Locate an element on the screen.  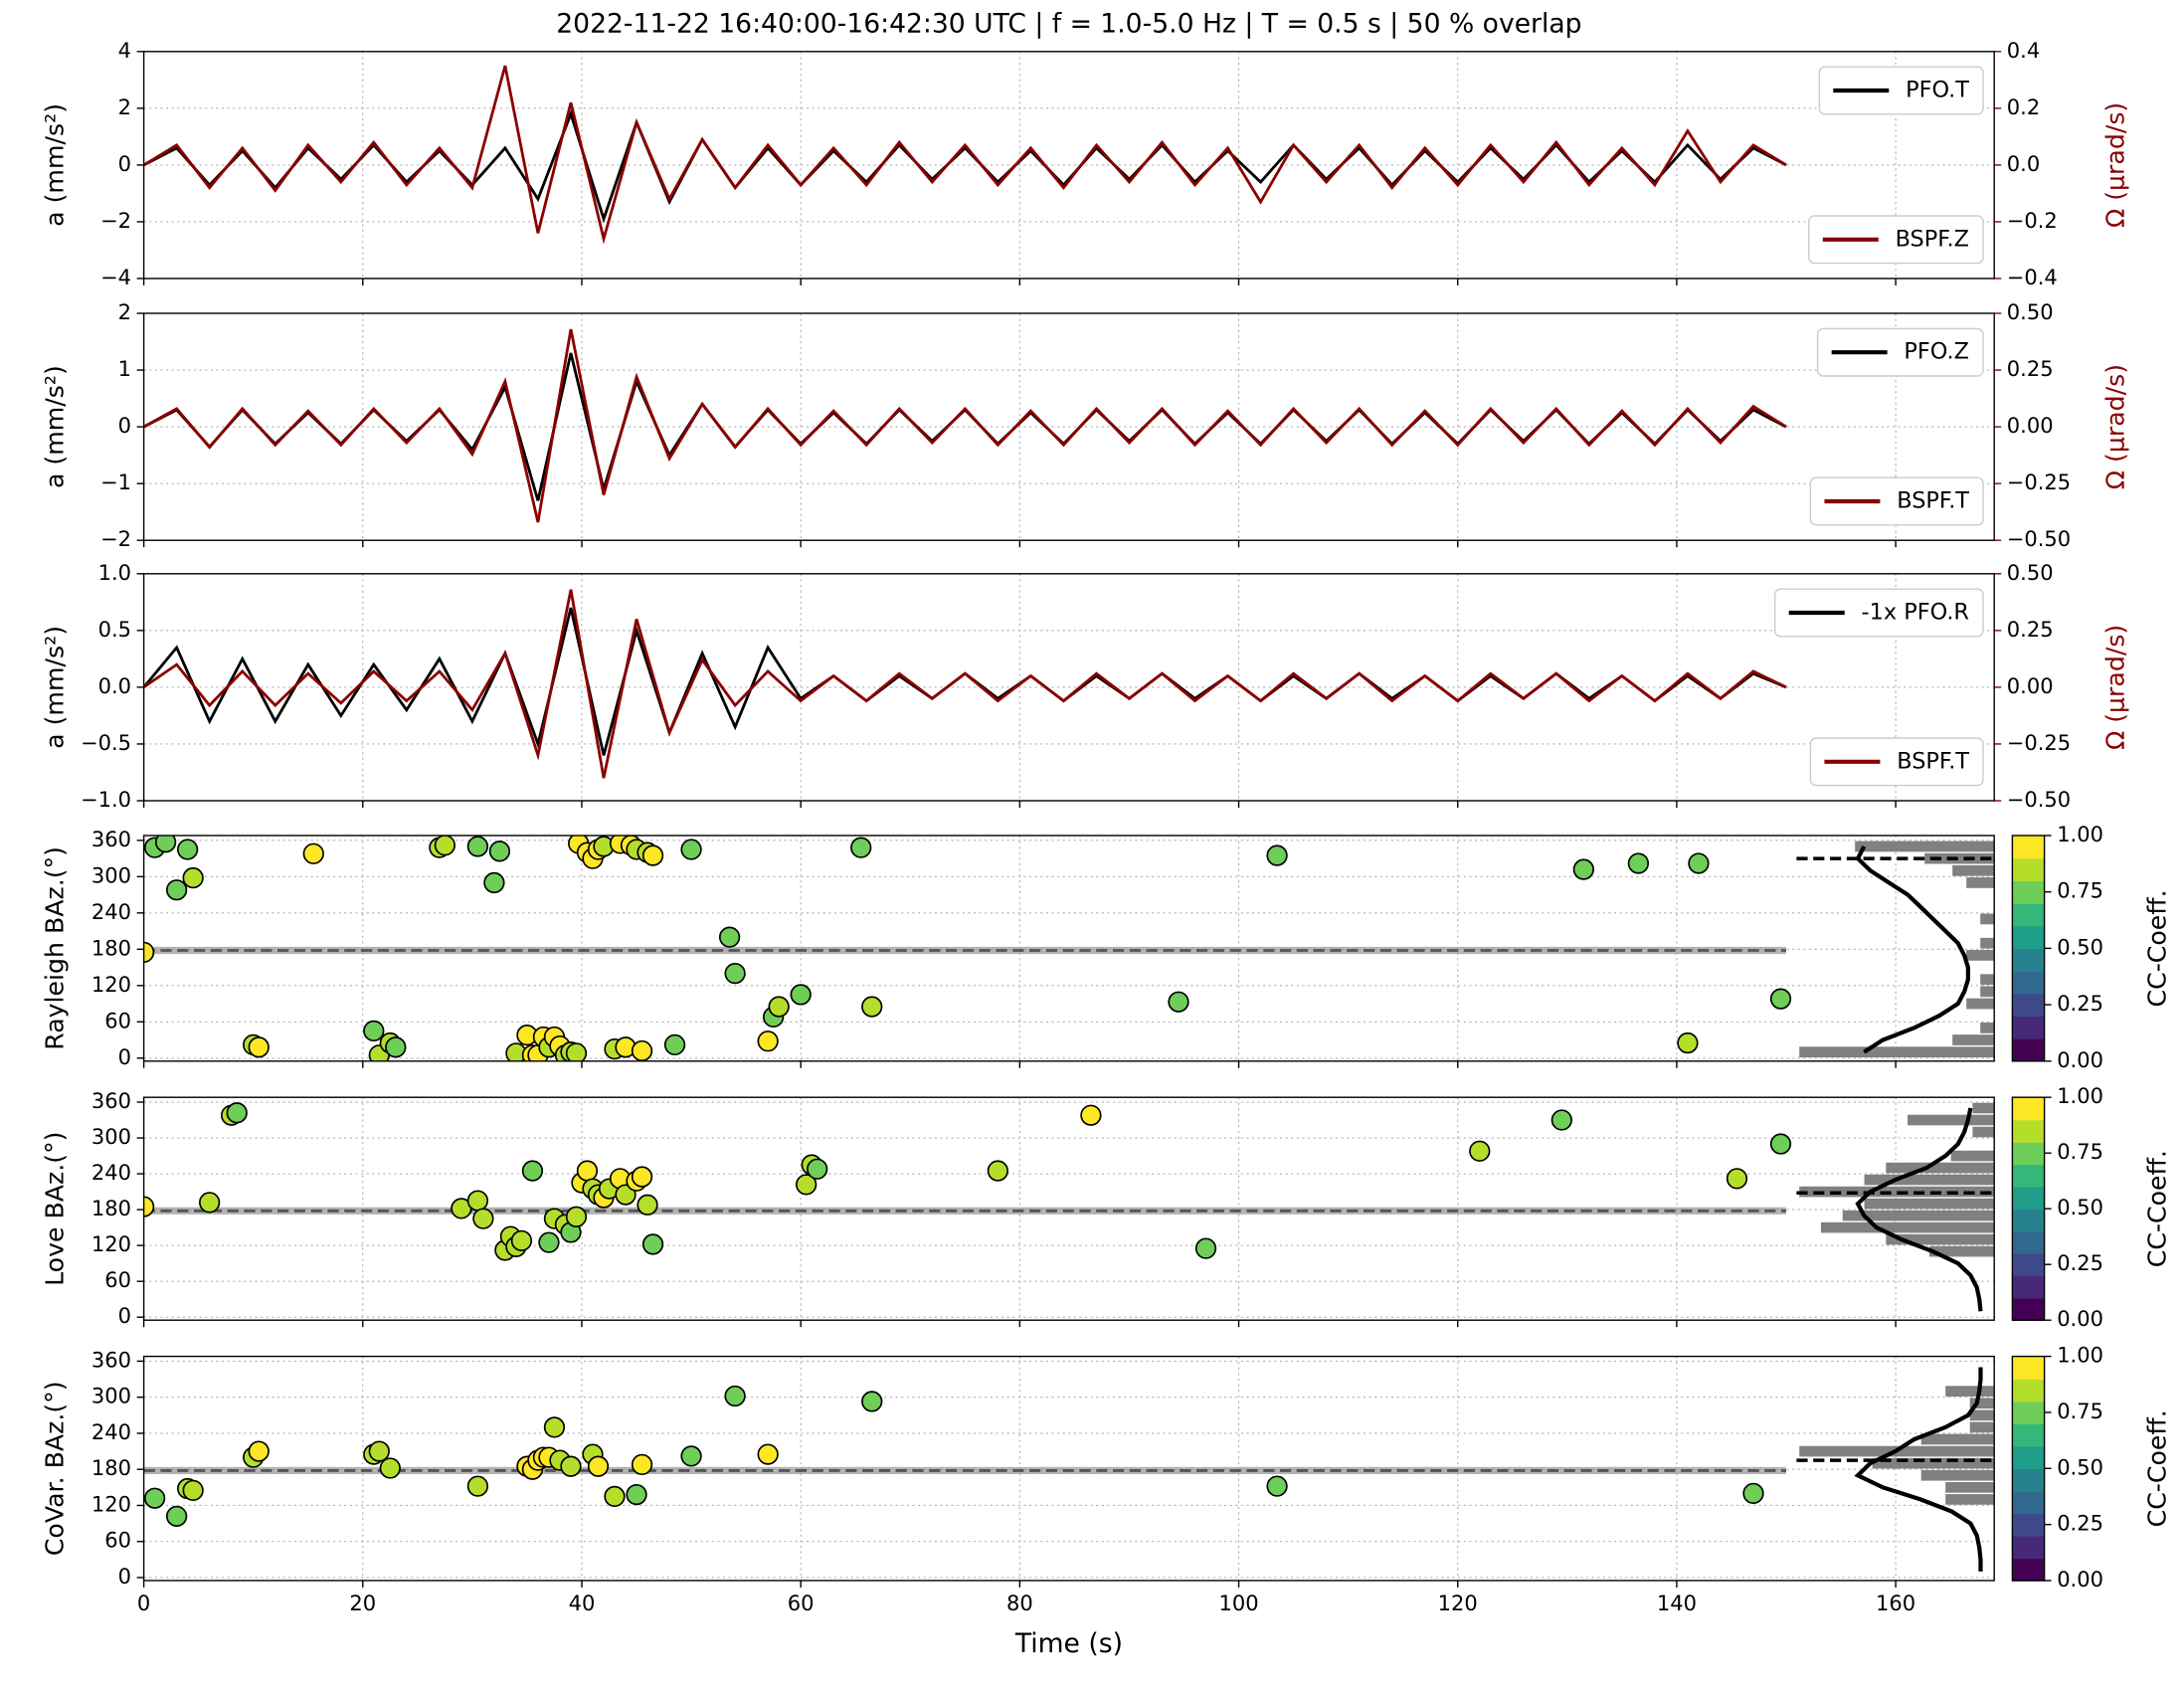
y-tick-label: −0.5 is located at coordinates (106, 743).